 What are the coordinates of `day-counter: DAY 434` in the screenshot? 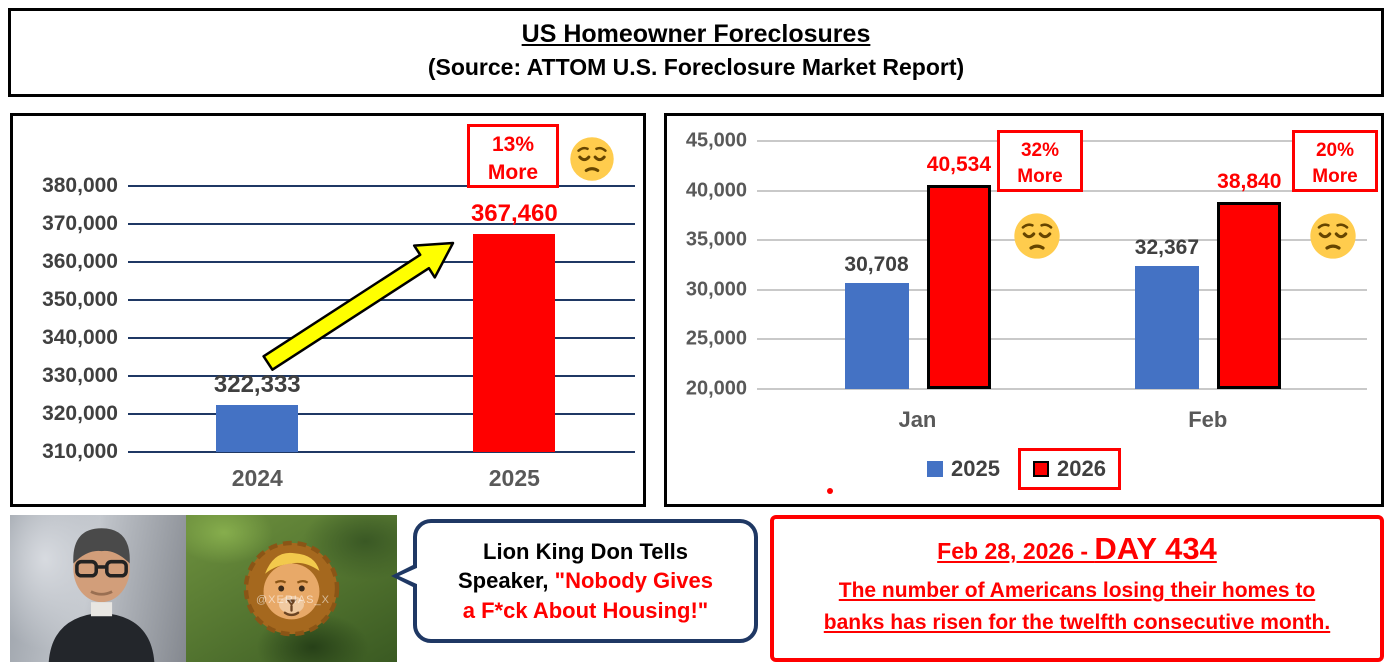 It's located at (1155, 548).